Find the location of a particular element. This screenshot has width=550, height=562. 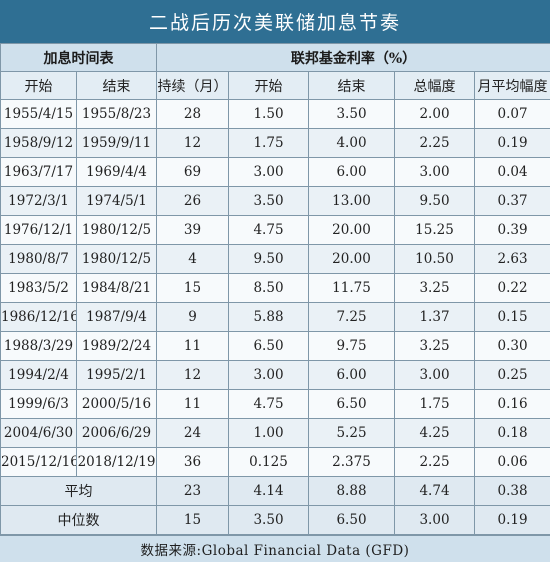

cell-rate-end: 13.00 is located at coordinates (352, 201).